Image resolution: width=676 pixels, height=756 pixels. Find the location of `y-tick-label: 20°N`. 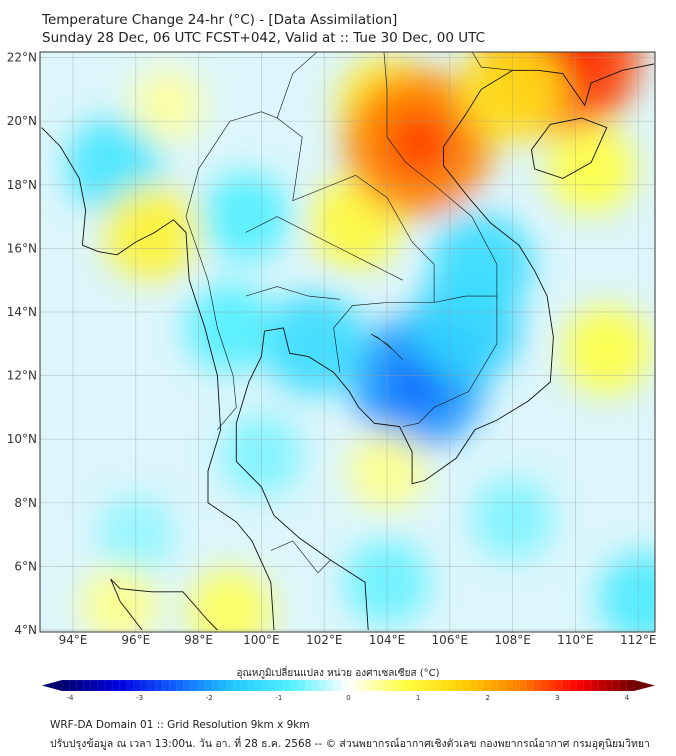

y-tick-label: 20°N is located at coordinates (22, 121).